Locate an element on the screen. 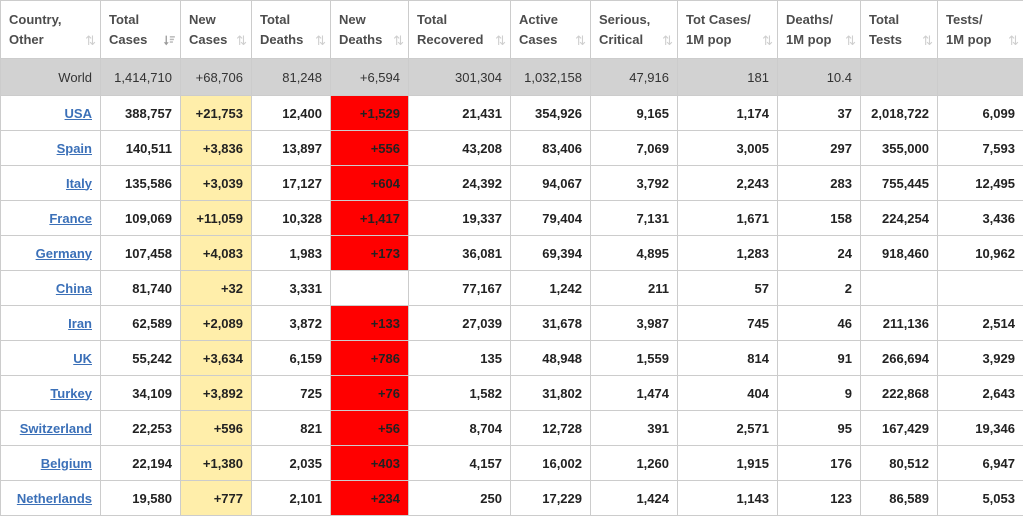 Image resolution: width=1023 pixels, height=516 pixels. country-link: Switzerland is located at coordinates (55, 428).